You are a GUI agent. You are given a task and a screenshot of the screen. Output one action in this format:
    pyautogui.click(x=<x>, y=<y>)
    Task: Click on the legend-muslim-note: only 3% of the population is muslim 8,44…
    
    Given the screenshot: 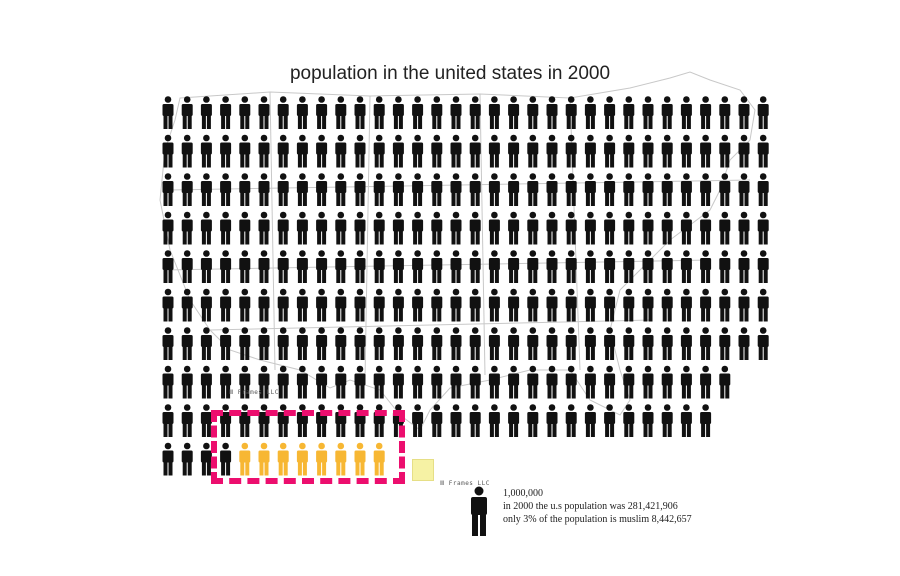 What is the action you would take?
    pyautogui.click(x=597, y=519)
    